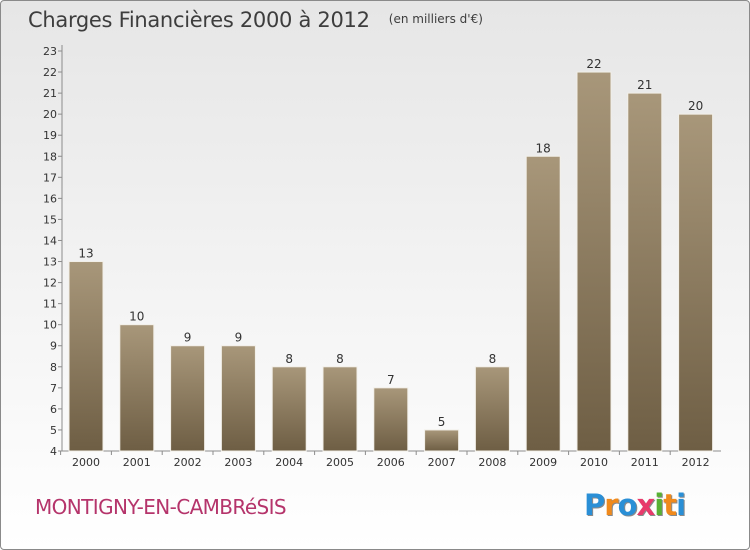  Describe the element at coordinates (137, 462) in the screenshot. I see `x-tick-label: 2001` at that location.